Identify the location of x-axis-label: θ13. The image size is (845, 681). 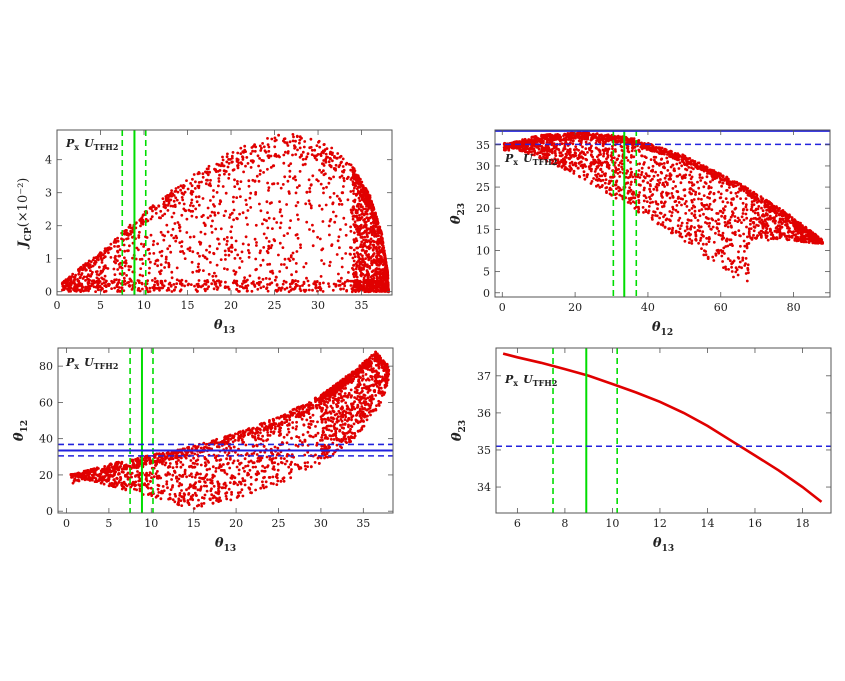
(224, 327).